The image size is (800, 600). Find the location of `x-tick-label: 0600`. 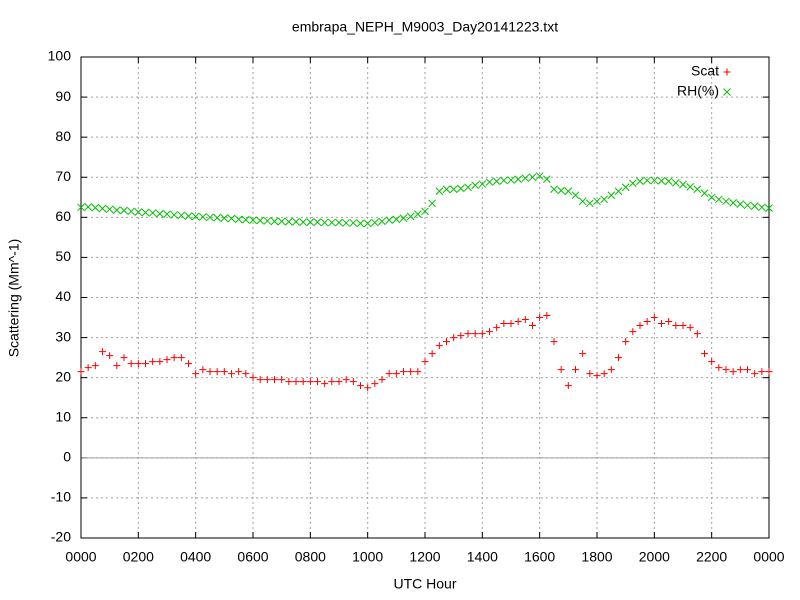

x-tick-label: 0600 is located at coordinates (252, 557).